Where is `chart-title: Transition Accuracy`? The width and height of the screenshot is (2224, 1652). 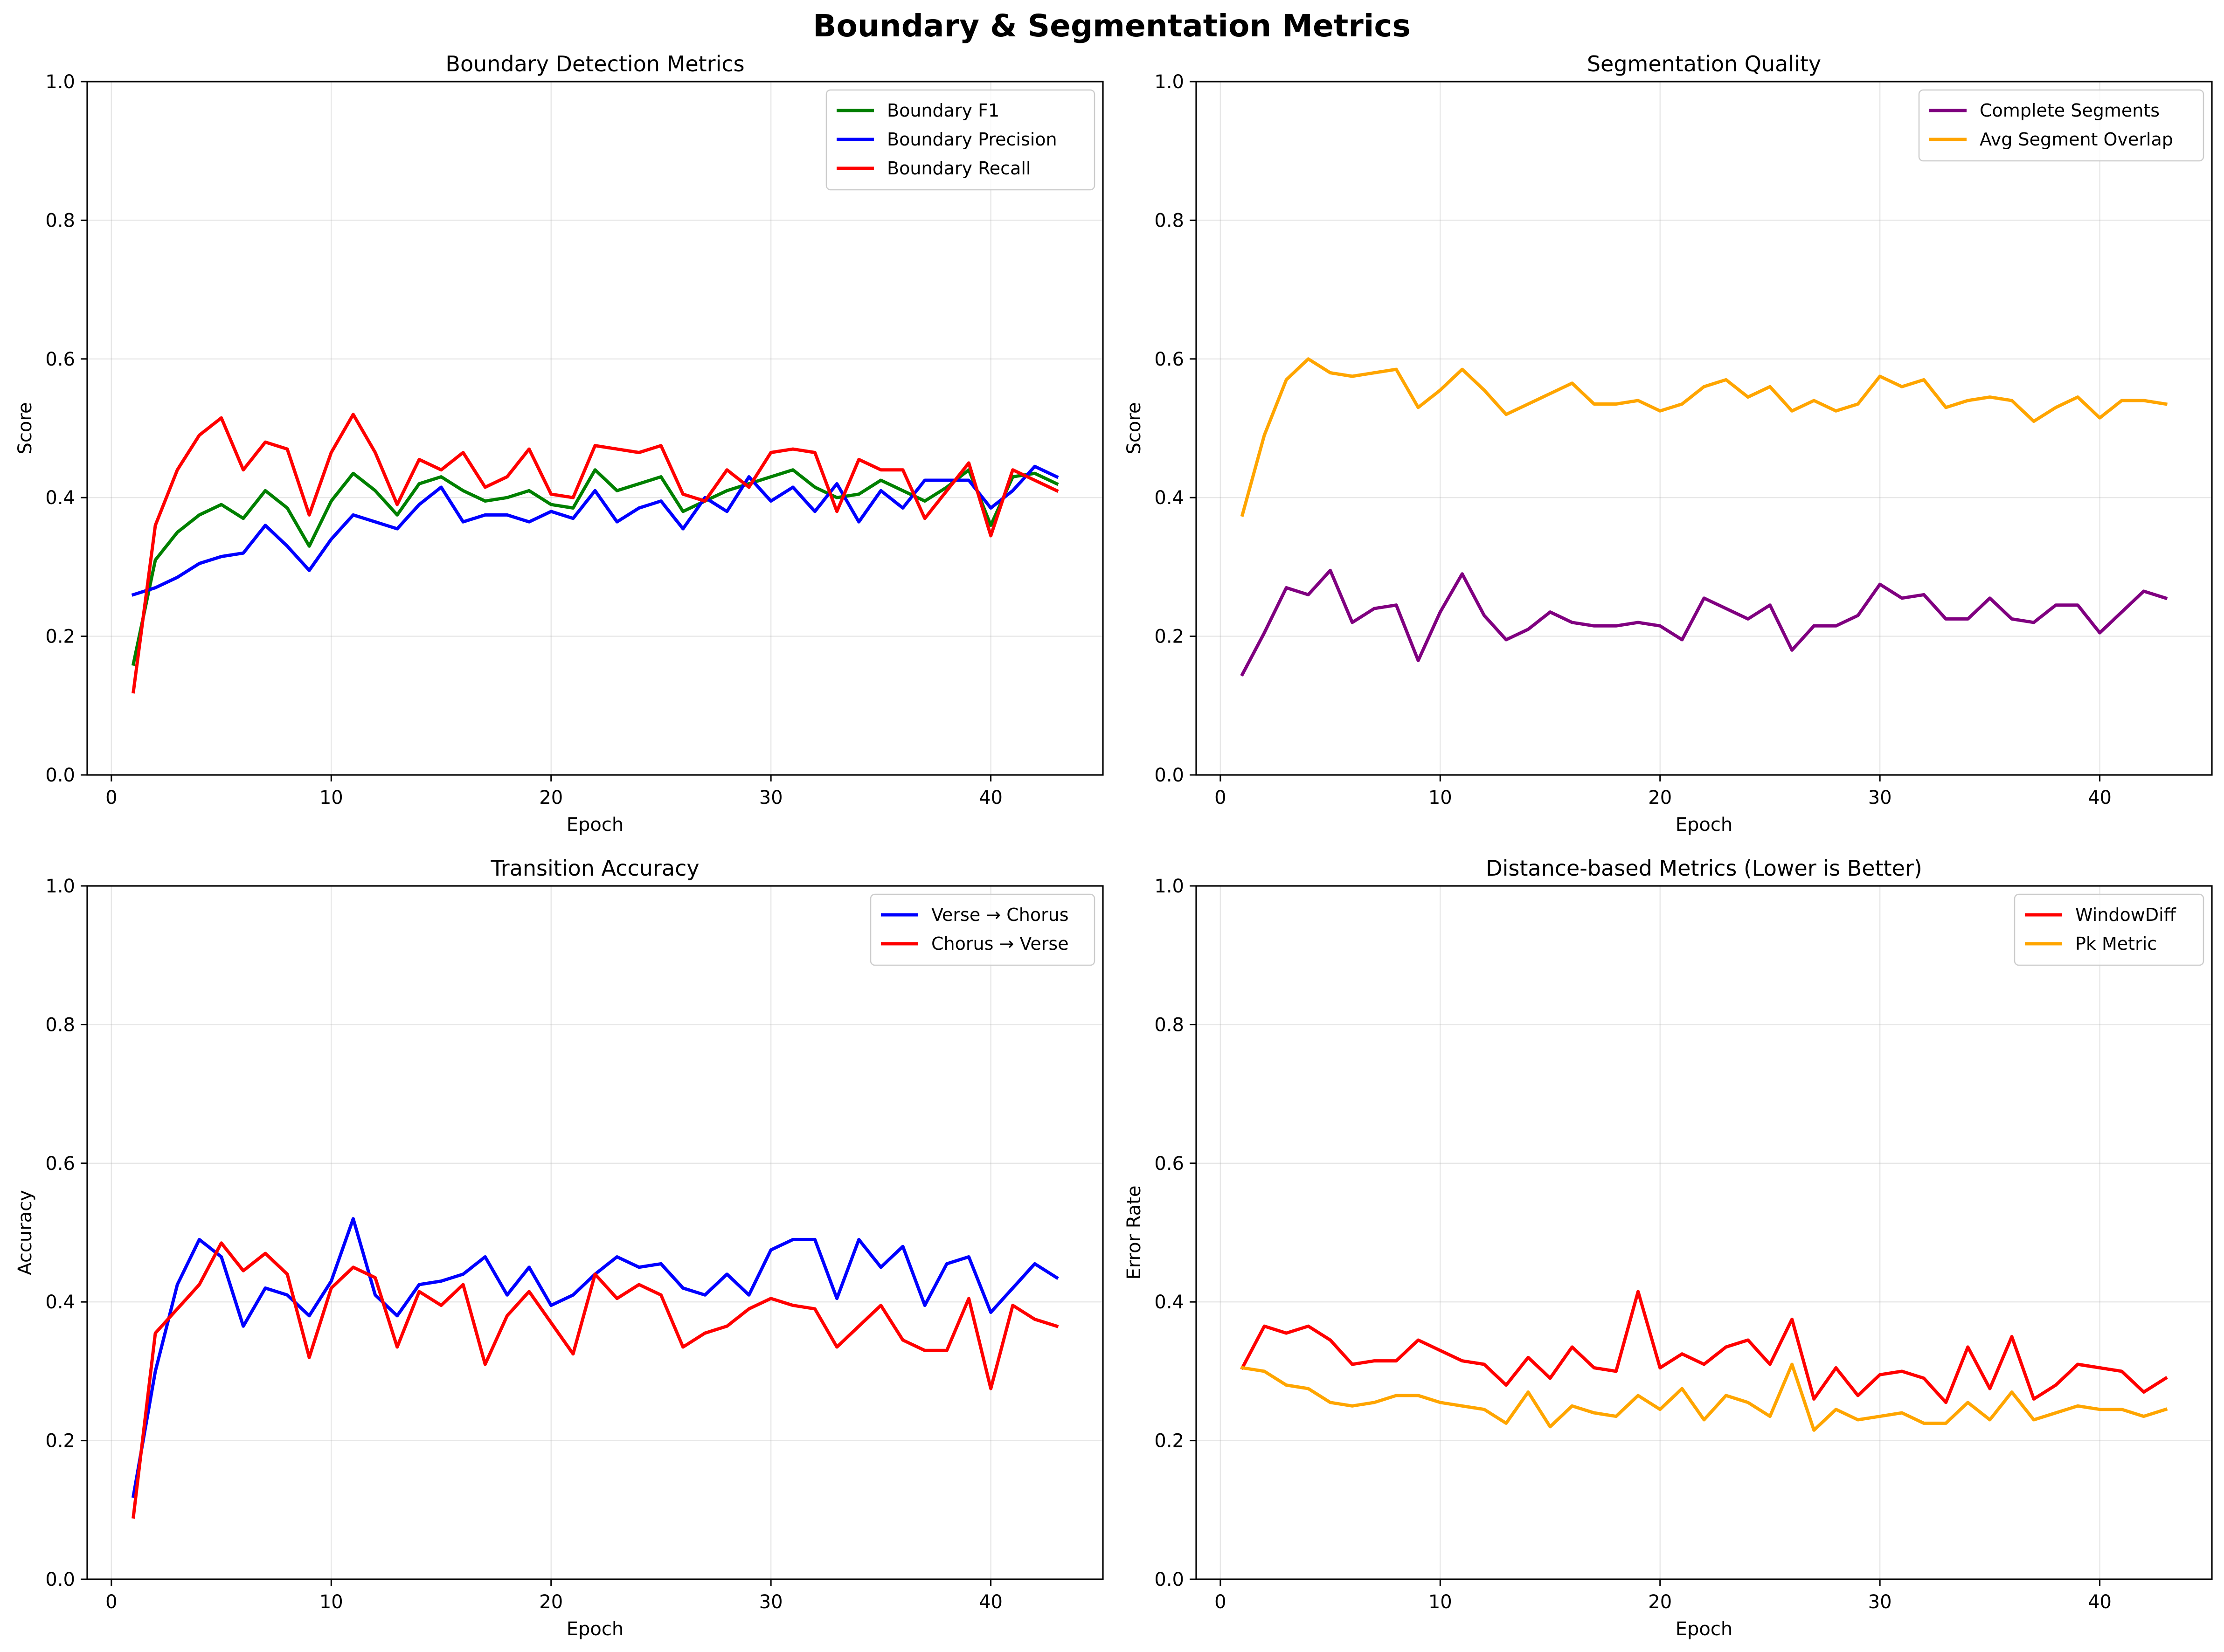
chart-title: Transition Accuracy is located at coordinates (594, 868).